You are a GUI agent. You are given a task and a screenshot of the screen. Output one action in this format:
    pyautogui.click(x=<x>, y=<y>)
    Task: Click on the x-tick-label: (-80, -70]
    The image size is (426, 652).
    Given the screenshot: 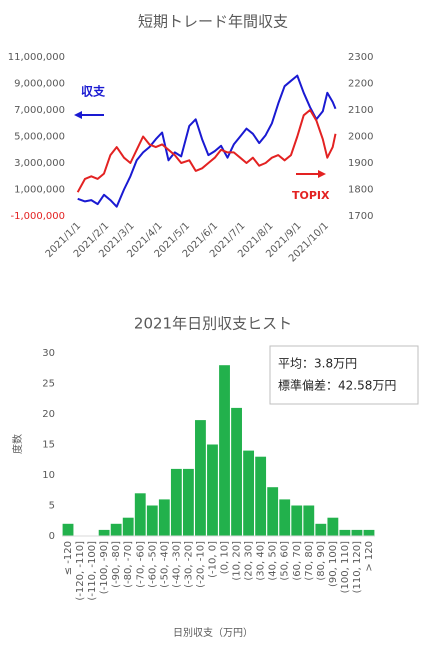 What is the action you would take?
    pyautogui.click(x=128, y=564)
    